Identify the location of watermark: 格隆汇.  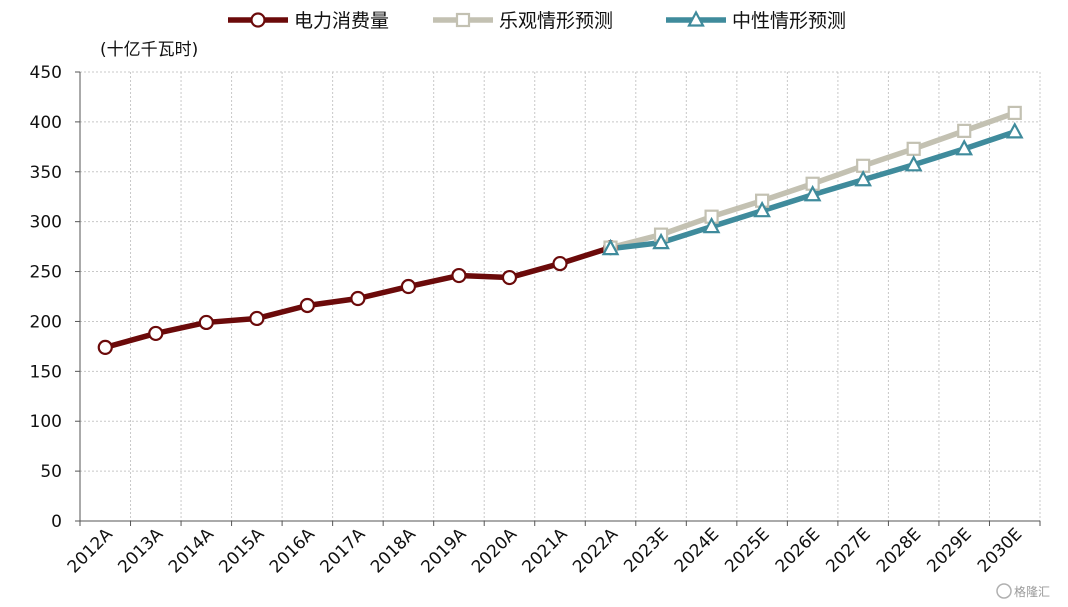
(1023, 591).